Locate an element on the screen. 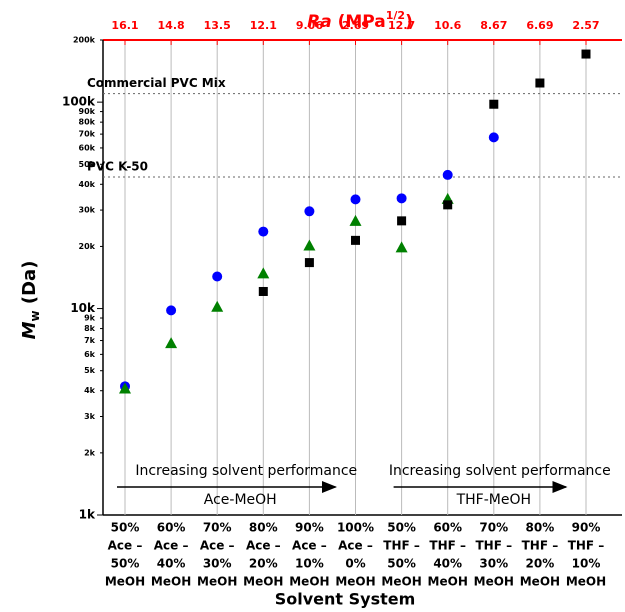 Image resolution: width=625 pixels, height=612 pixels. x-tick-label: 70% is located at coordinates (493, 528).